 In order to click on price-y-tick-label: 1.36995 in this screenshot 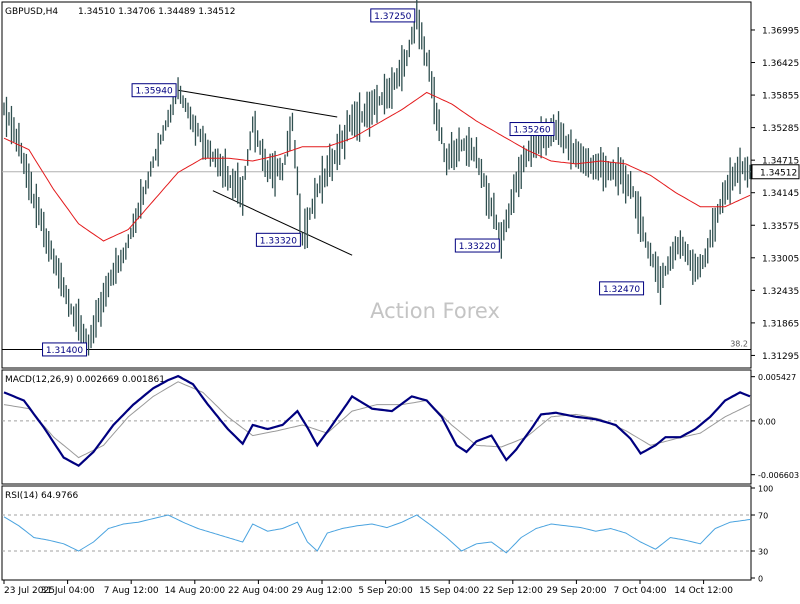, I will do `click(780, 31)`.